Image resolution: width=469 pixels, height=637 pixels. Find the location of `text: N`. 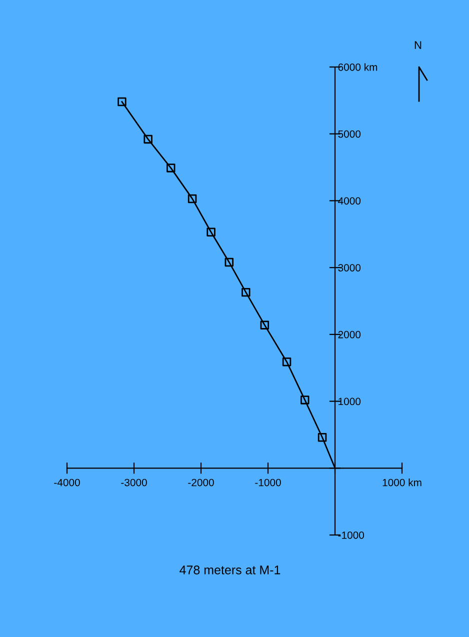

text: N is located at coordinates (418, 45).